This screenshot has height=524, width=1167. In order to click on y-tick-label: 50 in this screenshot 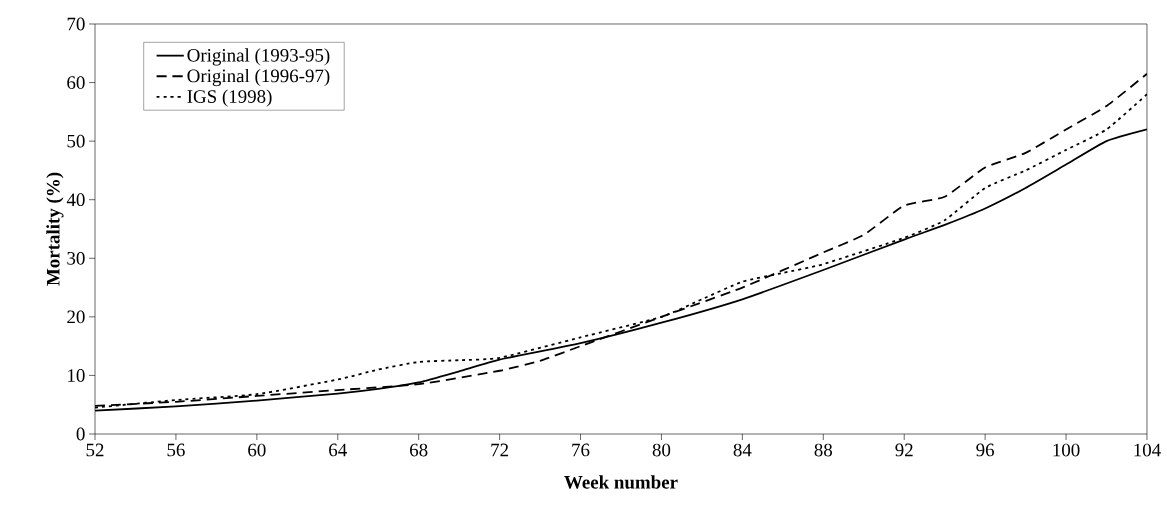, I will do `click(76, 141)`.